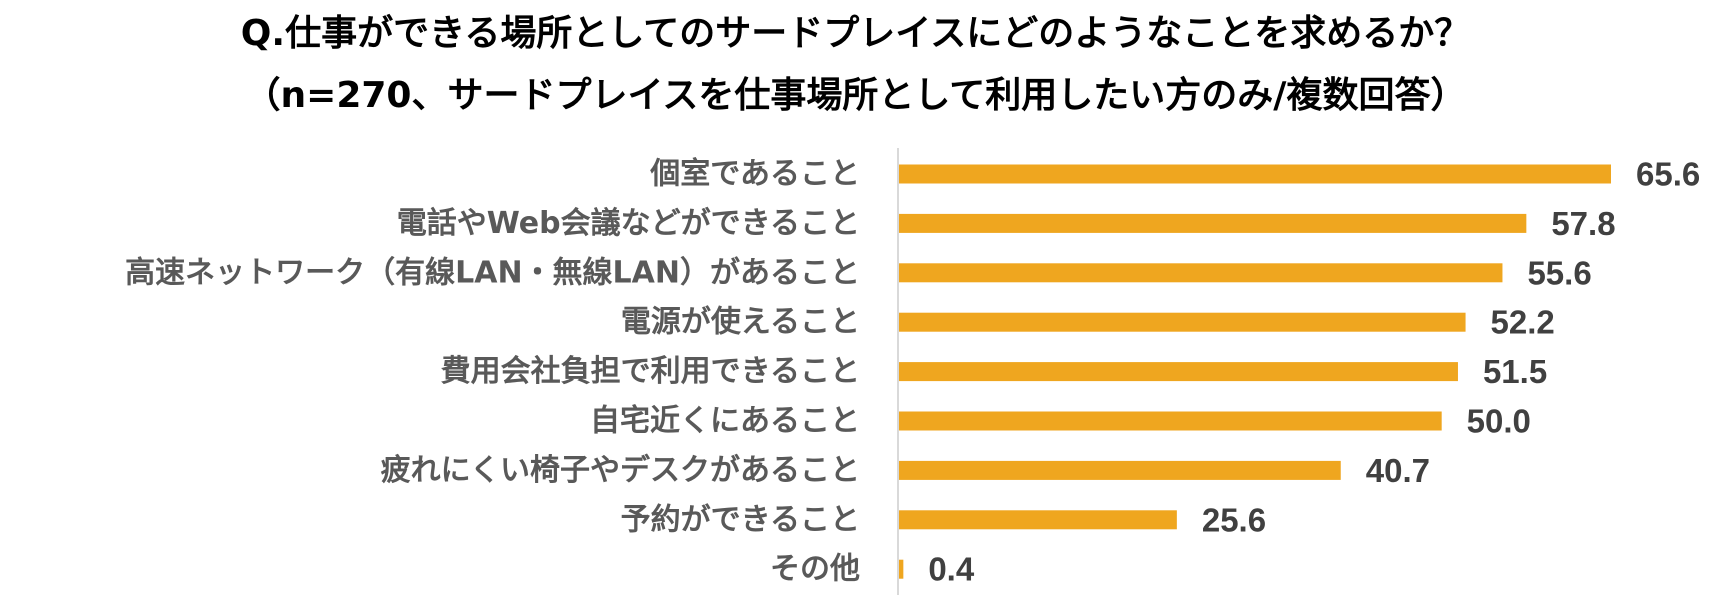 This screenshot has width=1711, height=597. What do you see at coordinates (1583, 223) in the screenshot?
I see `value-label: 57.8` at bounding box center [1583, 223].